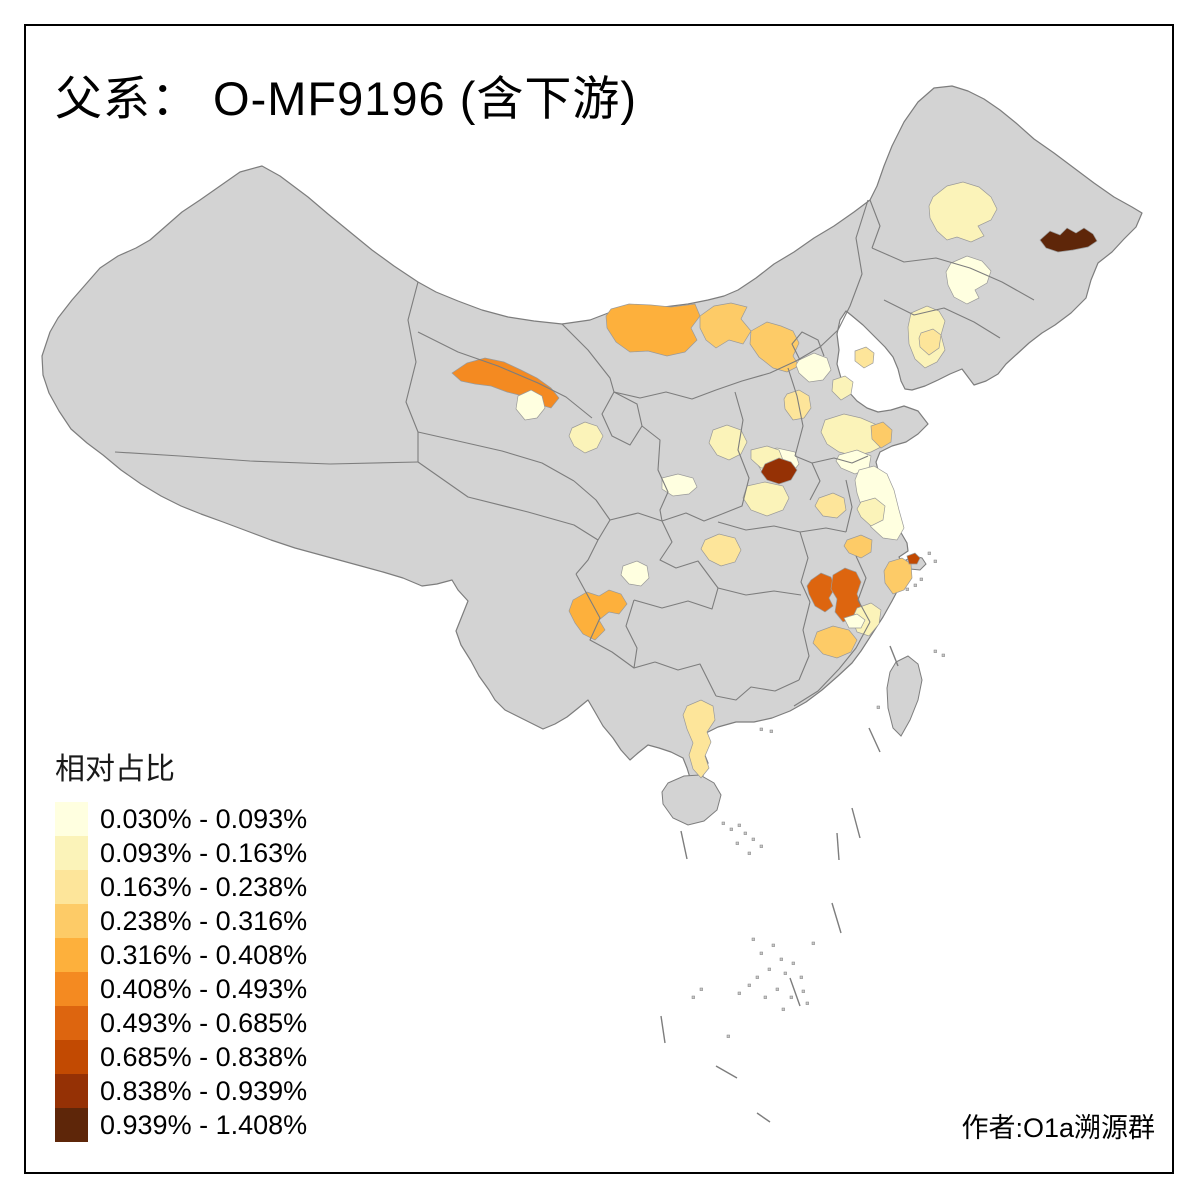 This screenshot has height=1200, width=1200. I want to click on legend-label: 0.163% - 0.238%, so click(204, 886).